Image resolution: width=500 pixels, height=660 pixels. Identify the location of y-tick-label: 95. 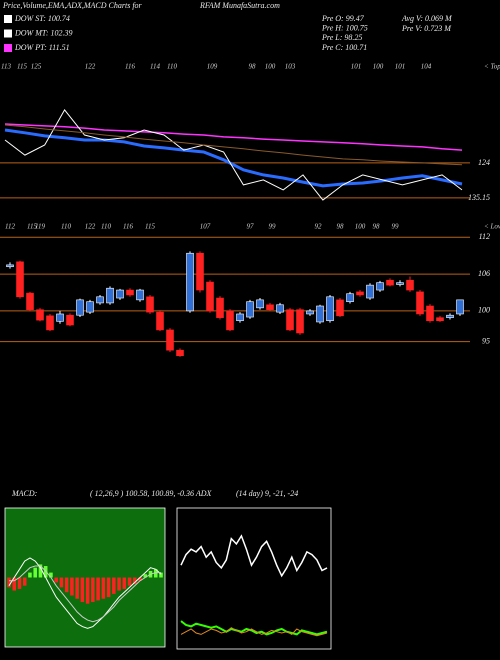
(486, 340).